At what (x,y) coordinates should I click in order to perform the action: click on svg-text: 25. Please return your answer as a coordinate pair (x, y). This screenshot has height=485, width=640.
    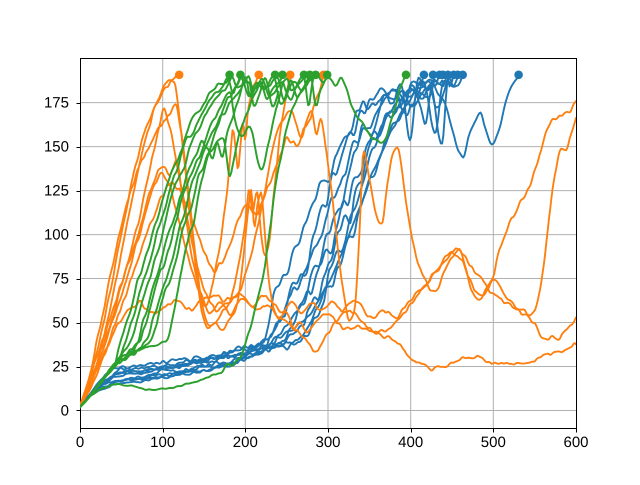
    Looking at the image, I should click on (60, 367).